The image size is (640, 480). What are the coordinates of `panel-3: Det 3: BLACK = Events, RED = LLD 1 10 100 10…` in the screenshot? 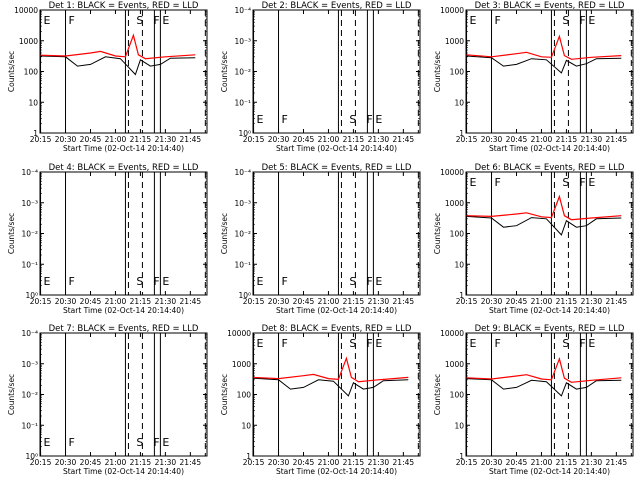 It's located at (533, 77).